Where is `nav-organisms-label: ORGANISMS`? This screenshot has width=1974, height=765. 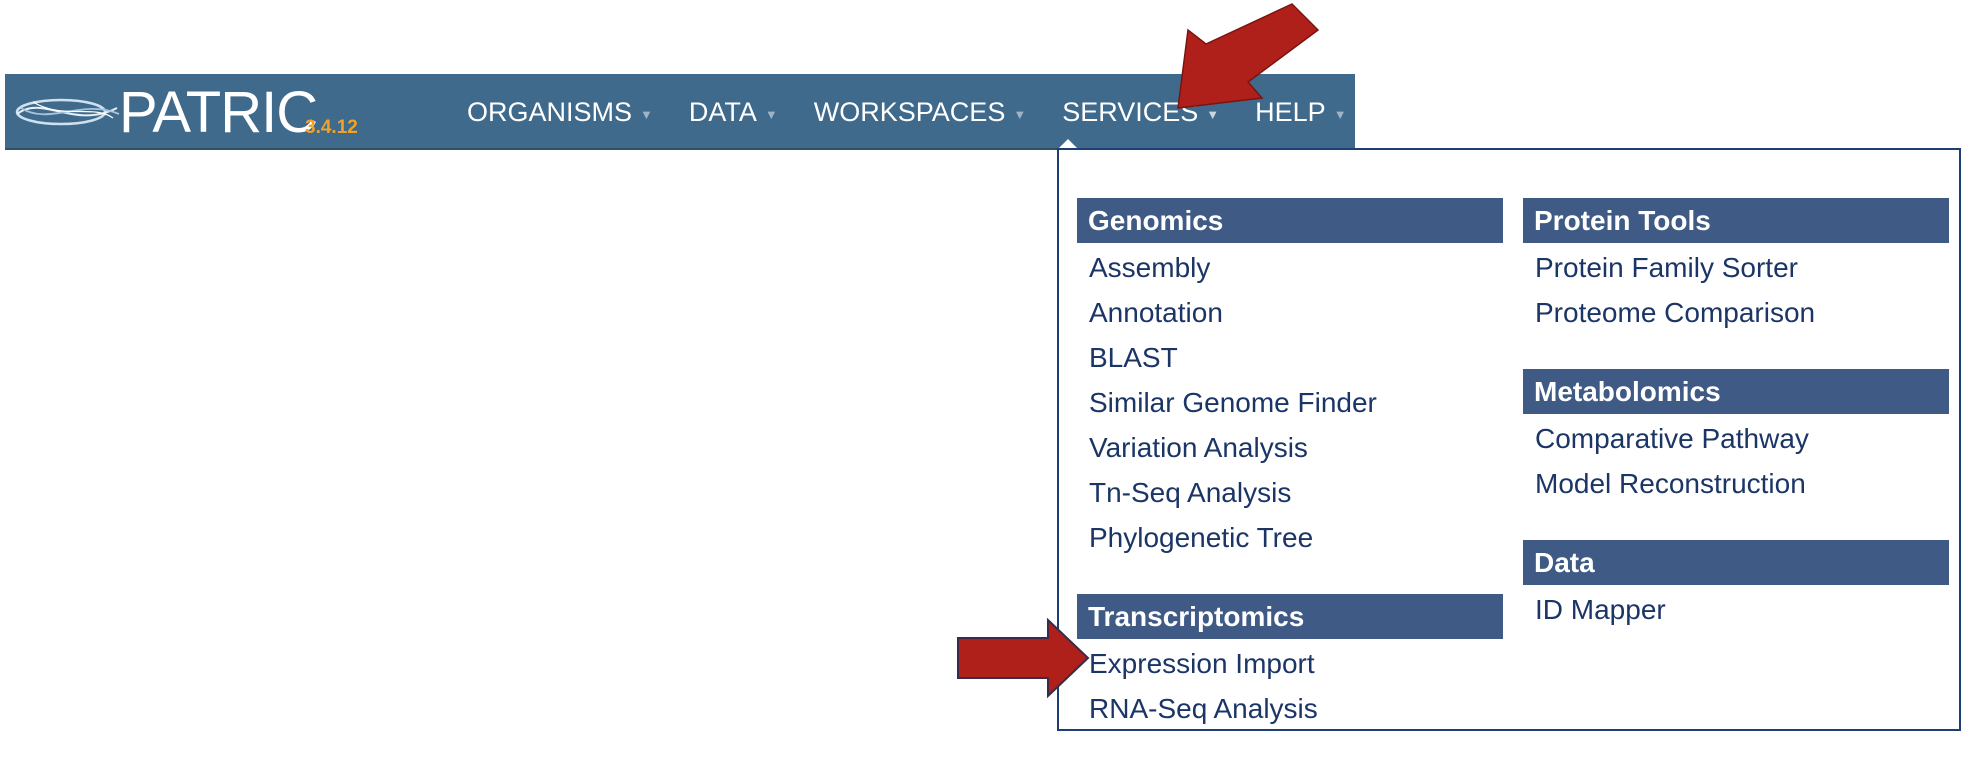 nav-organisms-label: ORGANISMS is located at coordinates (550, 111).